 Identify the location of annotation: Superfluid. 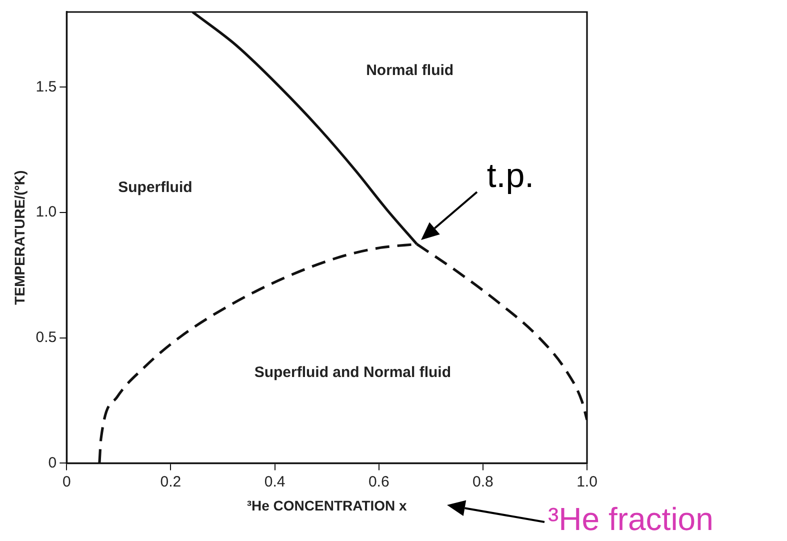
(155, 187).